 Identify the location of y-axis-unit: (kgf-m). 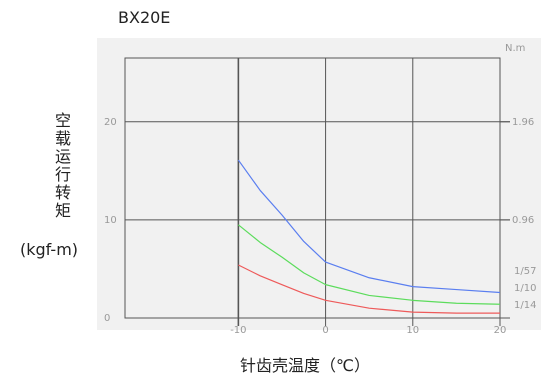
(49, 249).